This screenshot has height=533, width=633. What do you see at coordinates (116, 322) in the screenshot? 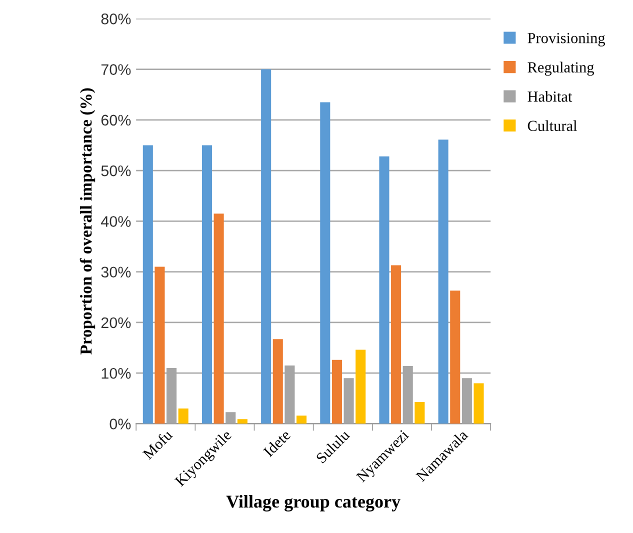
I see `y-tick-label: 20%` at bounding box center [116, 322].